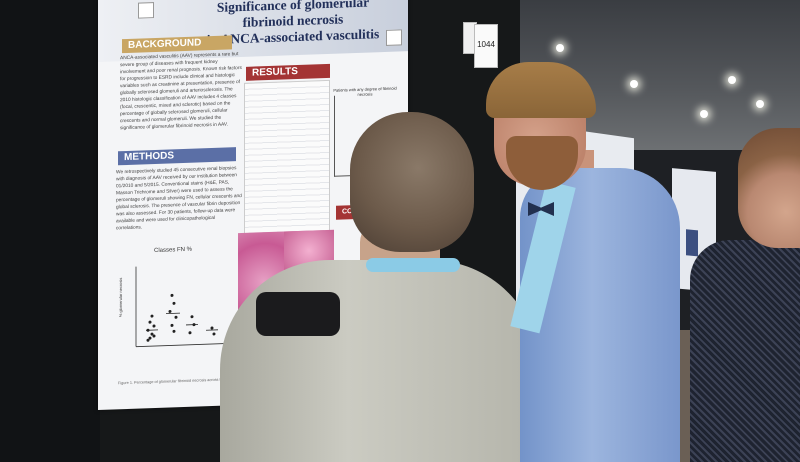 Image resolution: width=800 pixels, height=462 pixels. Describe the element at coordinates (288, 72) in the screenshot. I see `section-header-results: RESULTS` at that location.